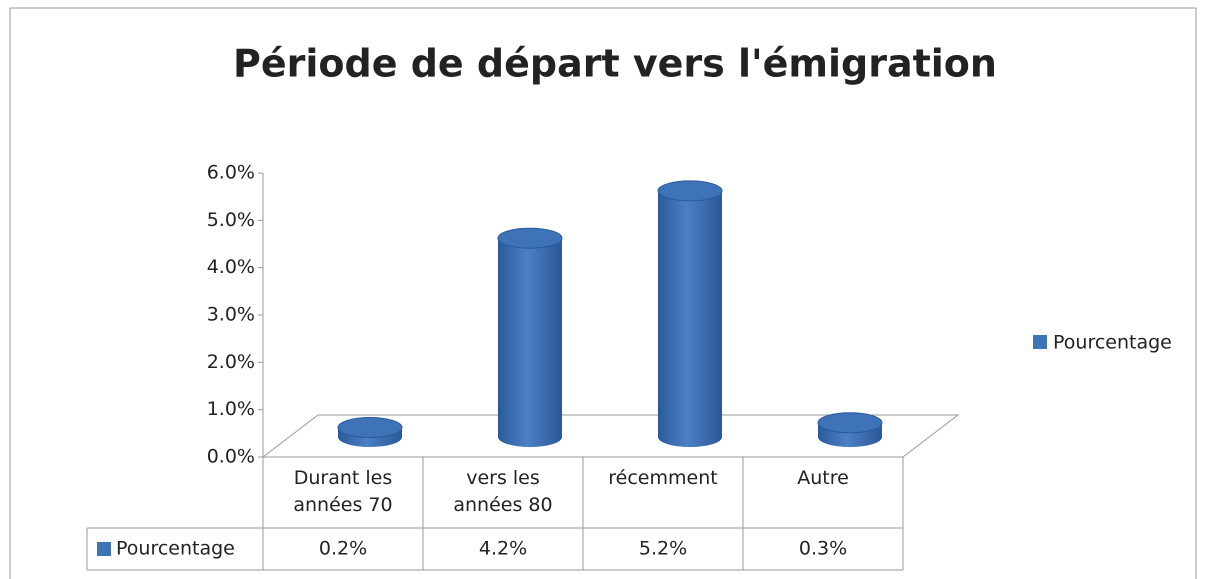 Image resolution: width=1206 pixels, height=579 pixels. Describe the element at coordinates (231, 220) in the screenshot. I see `y-tick-label: 5.0%` at that location.